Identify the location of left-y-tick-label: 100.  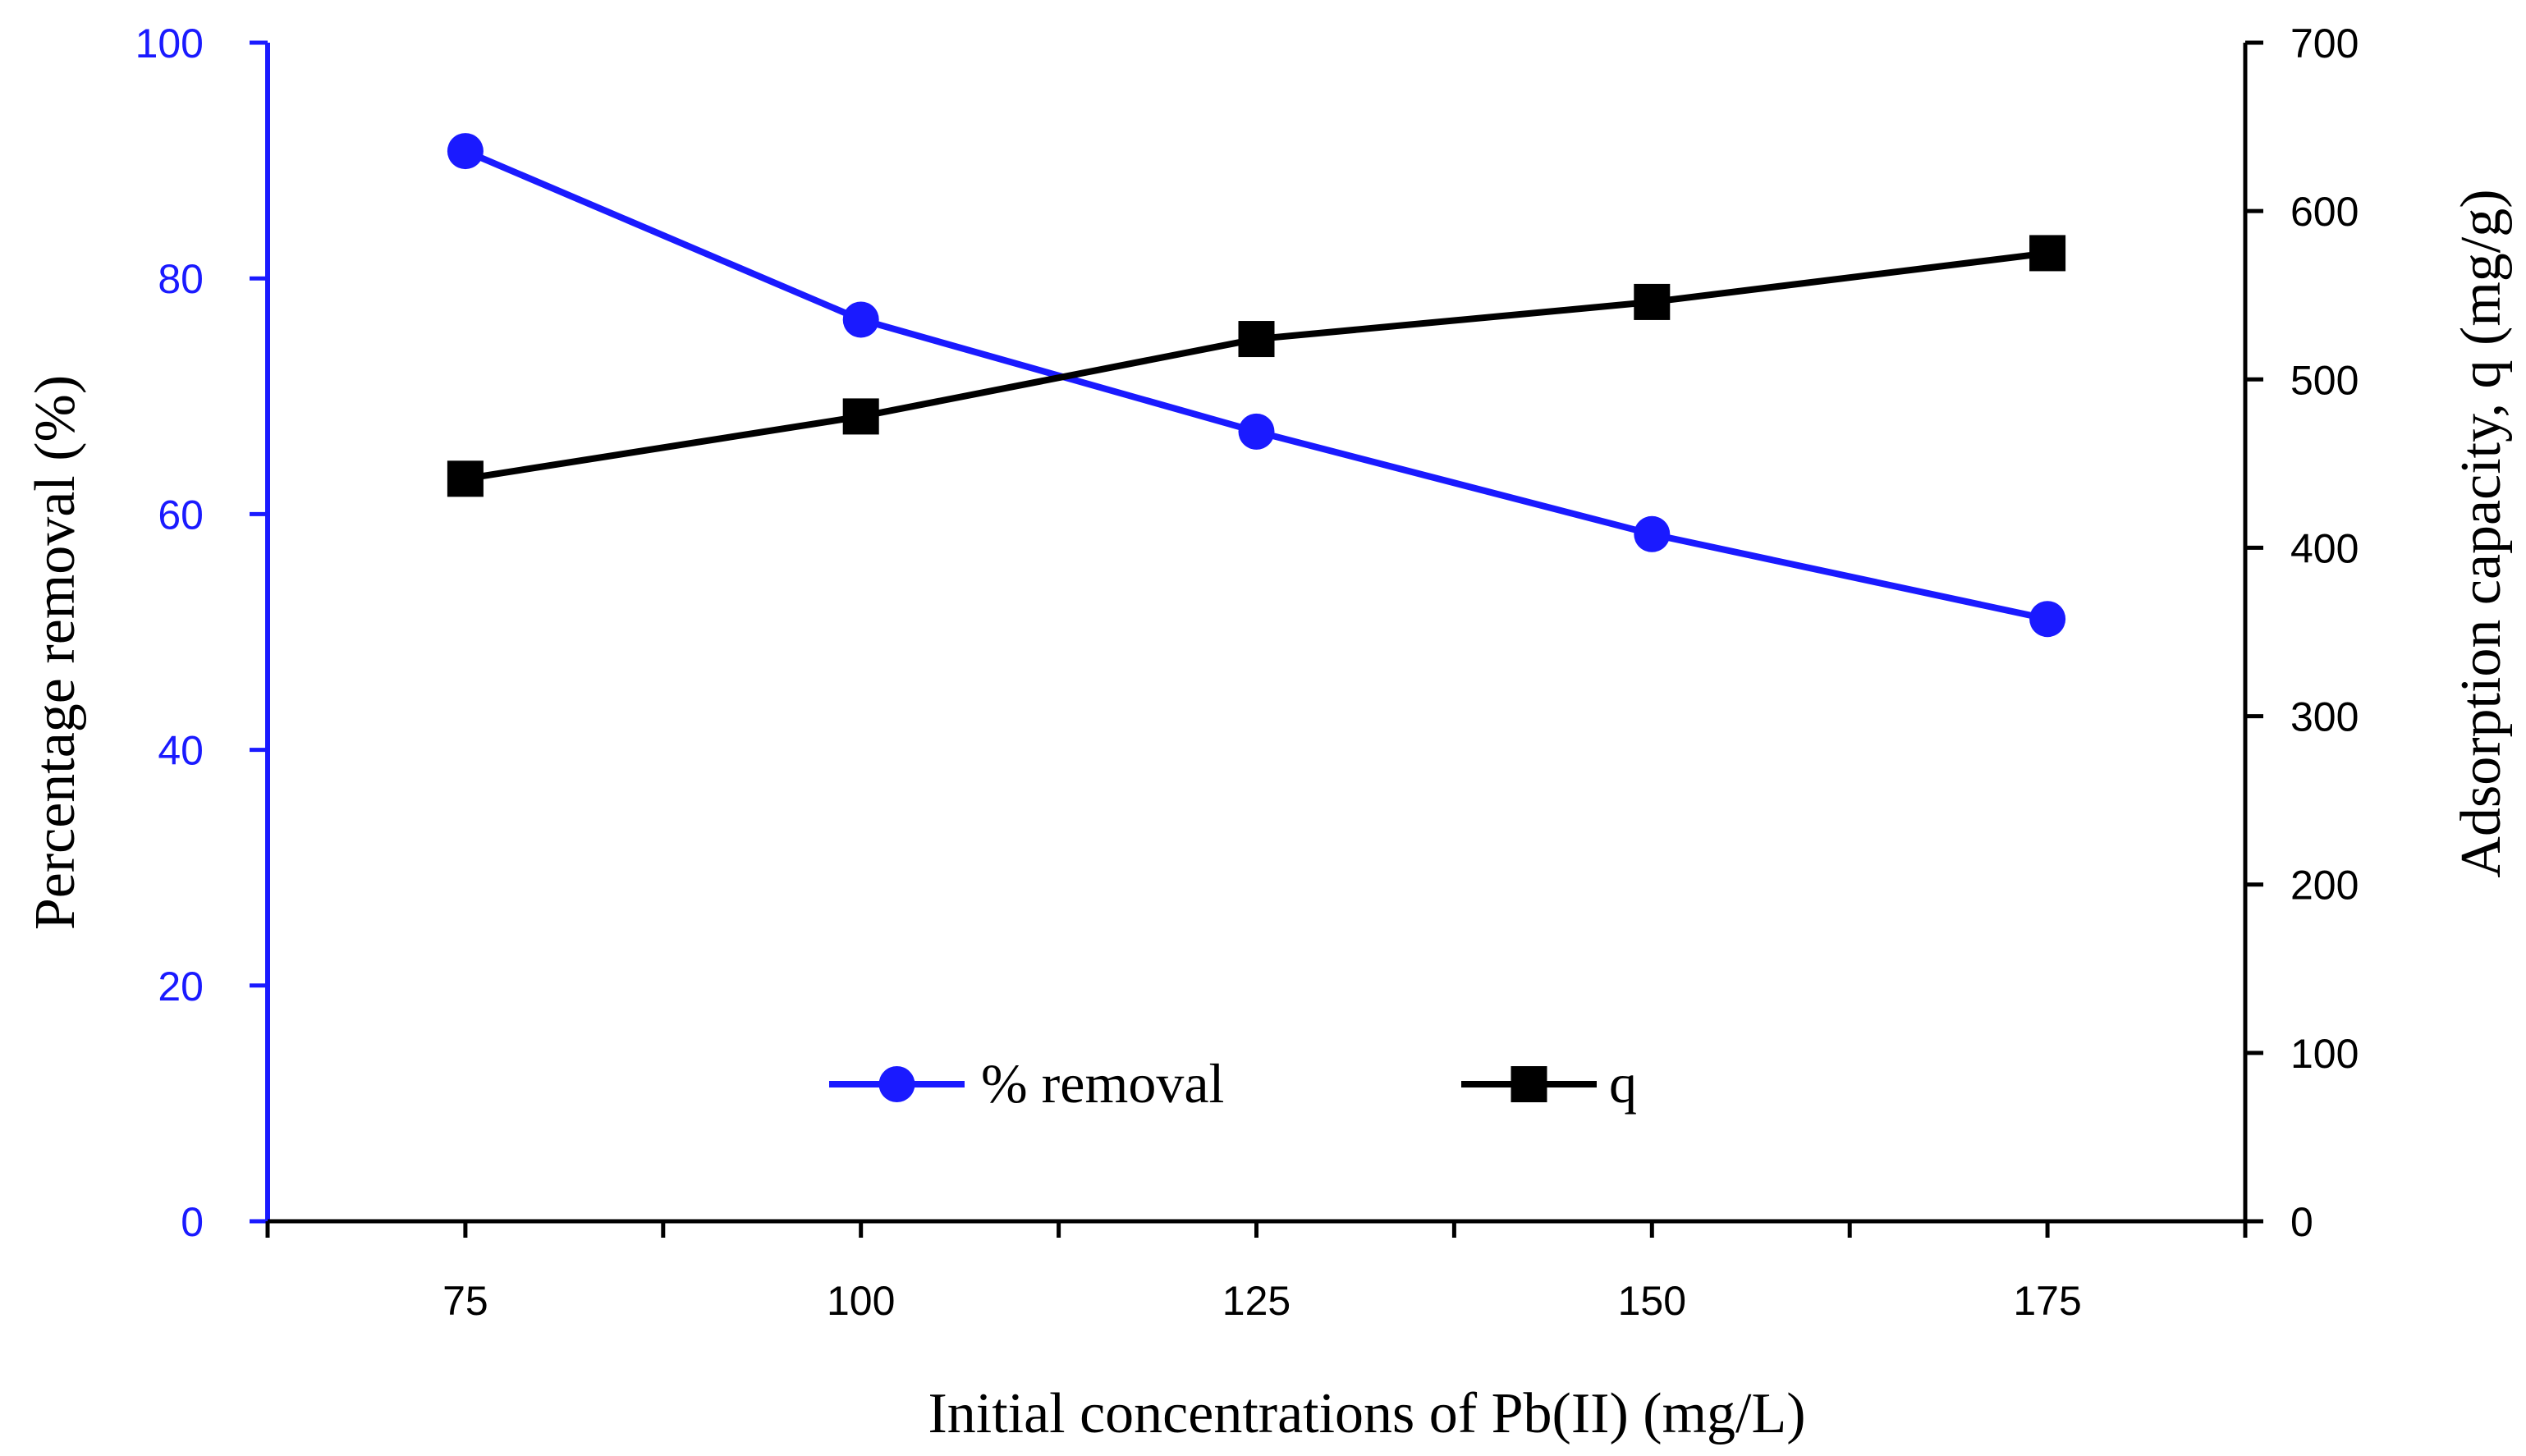
(169, 43).